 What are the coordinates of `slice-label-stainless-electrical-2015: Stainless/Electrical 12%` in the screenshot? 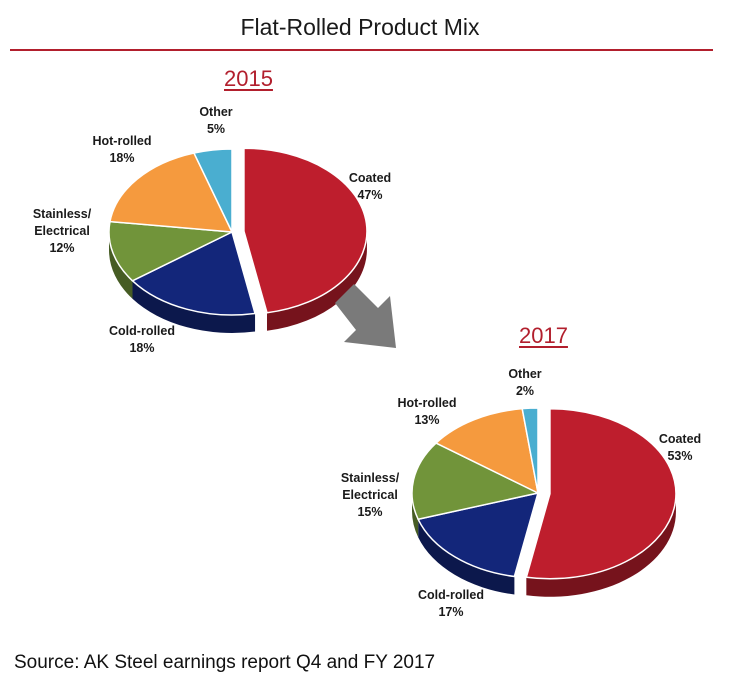 It's located at (62, 231).